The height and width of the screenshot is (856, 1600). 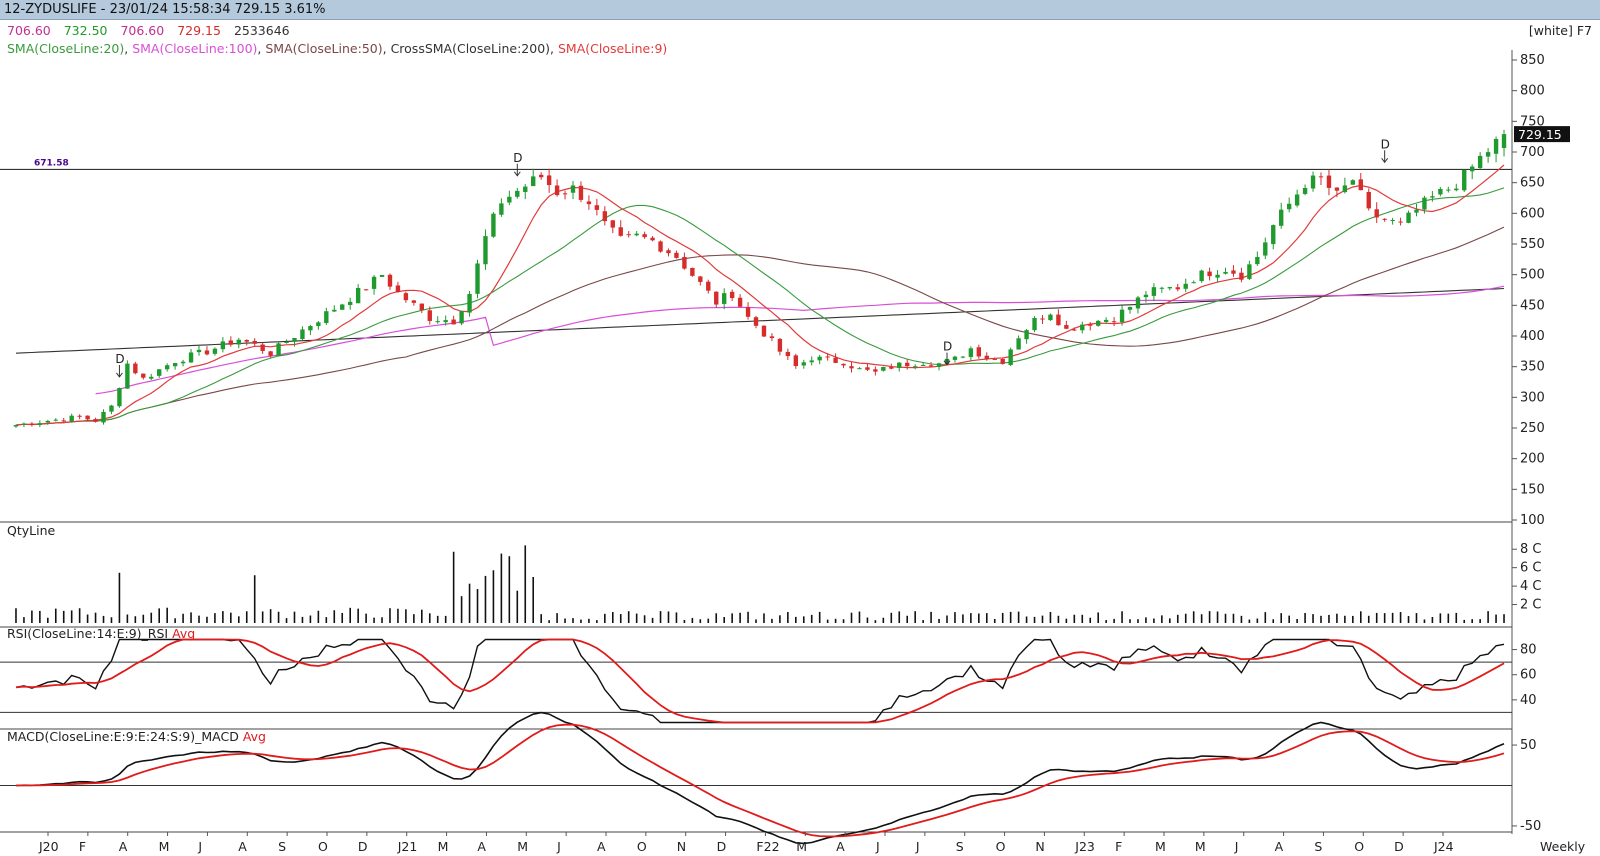 What do you see at coordinates (153, 30) in the screenshot?
I see `ohlc-readout: 706.60 732.50 706.60 729.15 2533646` at bounding box center [153, 30].